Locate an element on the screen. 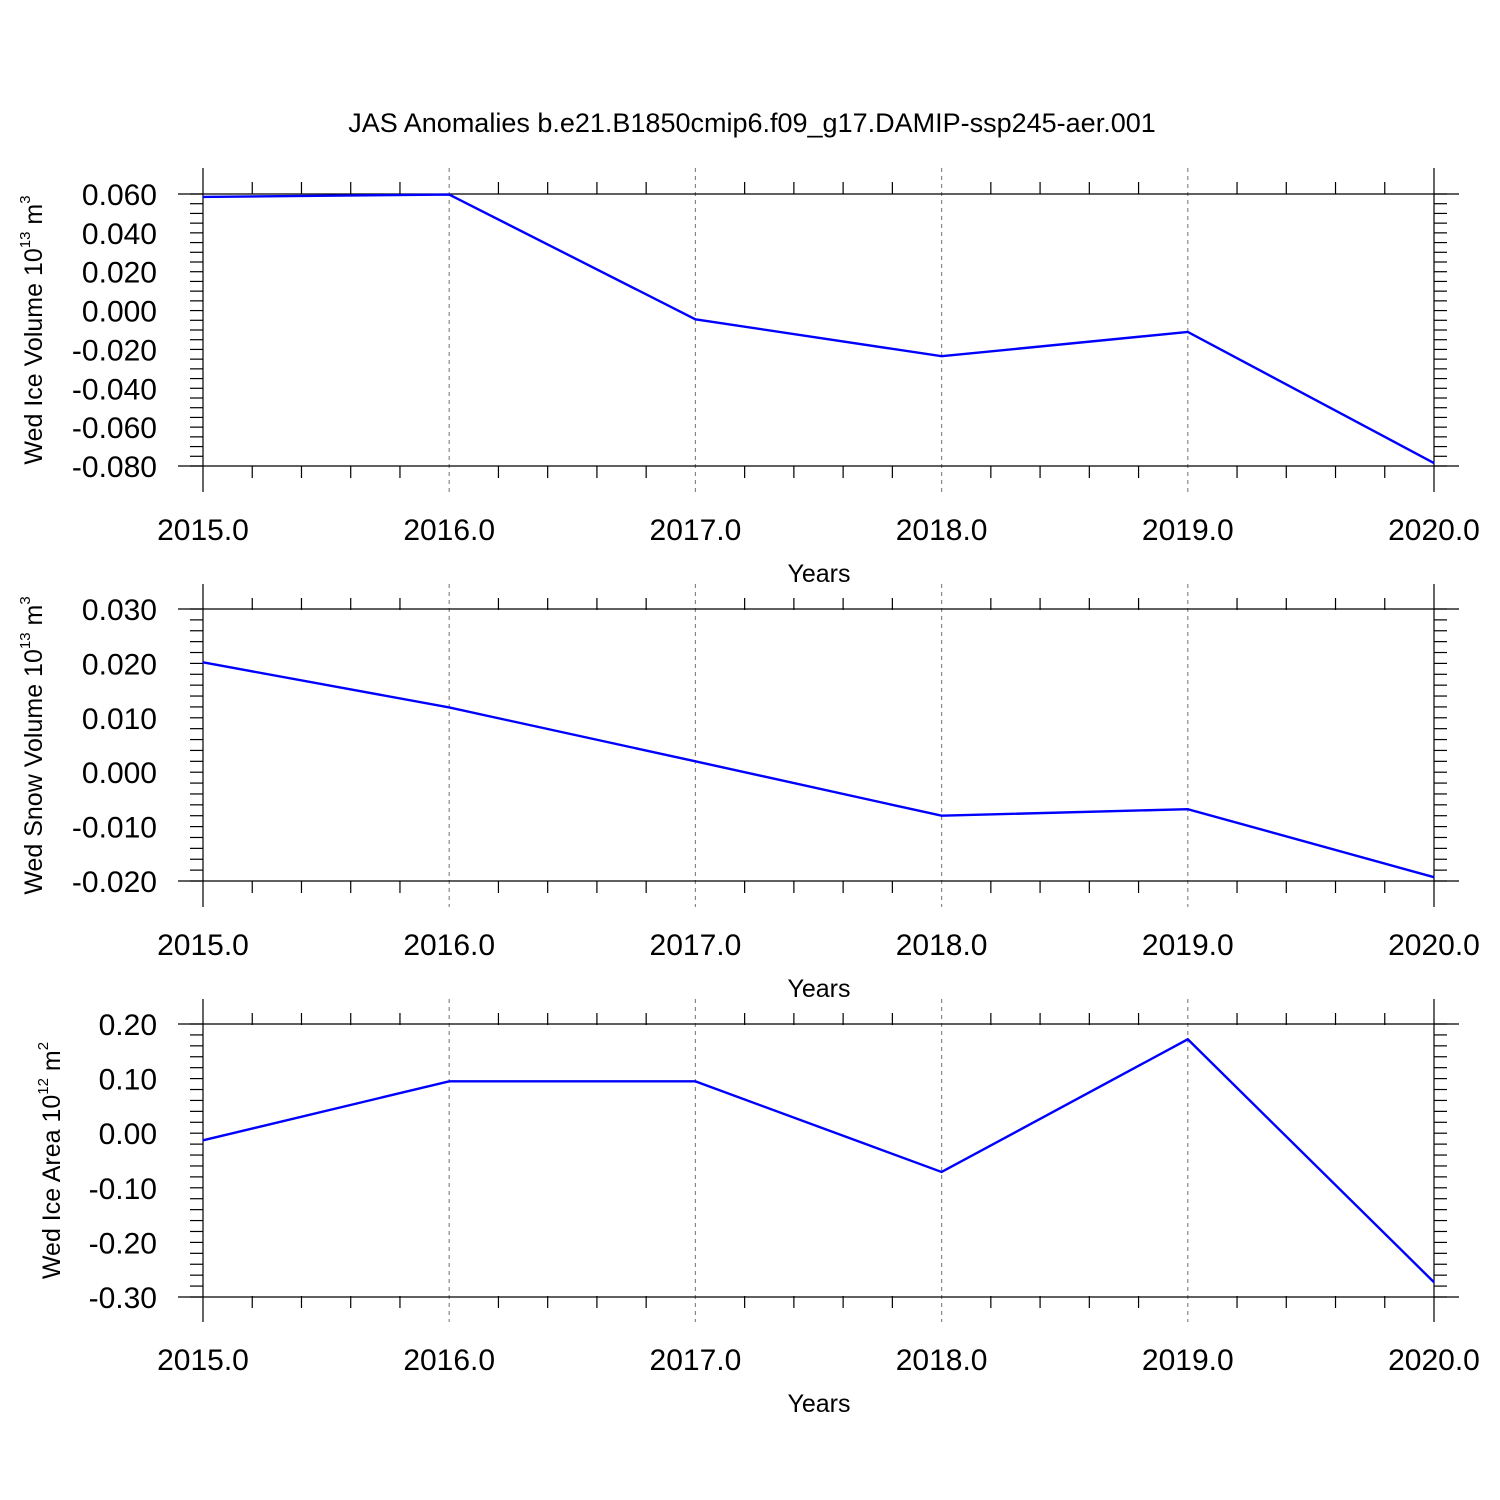 This screenshot has height=1500, width=1500. y-axis-title-unit-exponent: 2 is located at coordinates (43, 1046).